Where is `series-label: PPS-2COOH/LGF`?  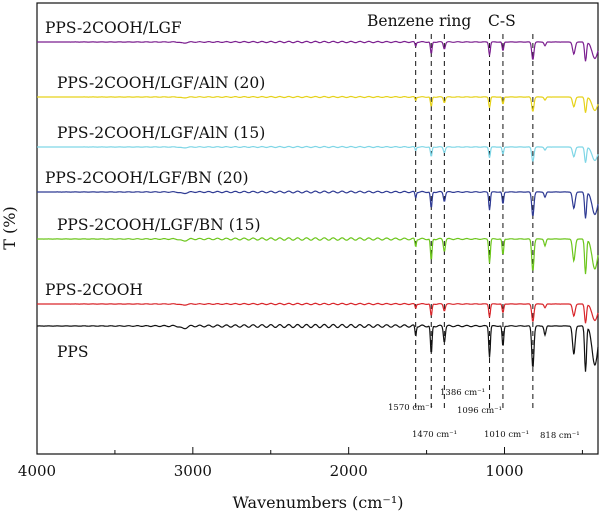
series-label: PPS-2COOH/LGF is located at coordinates (113, 28).